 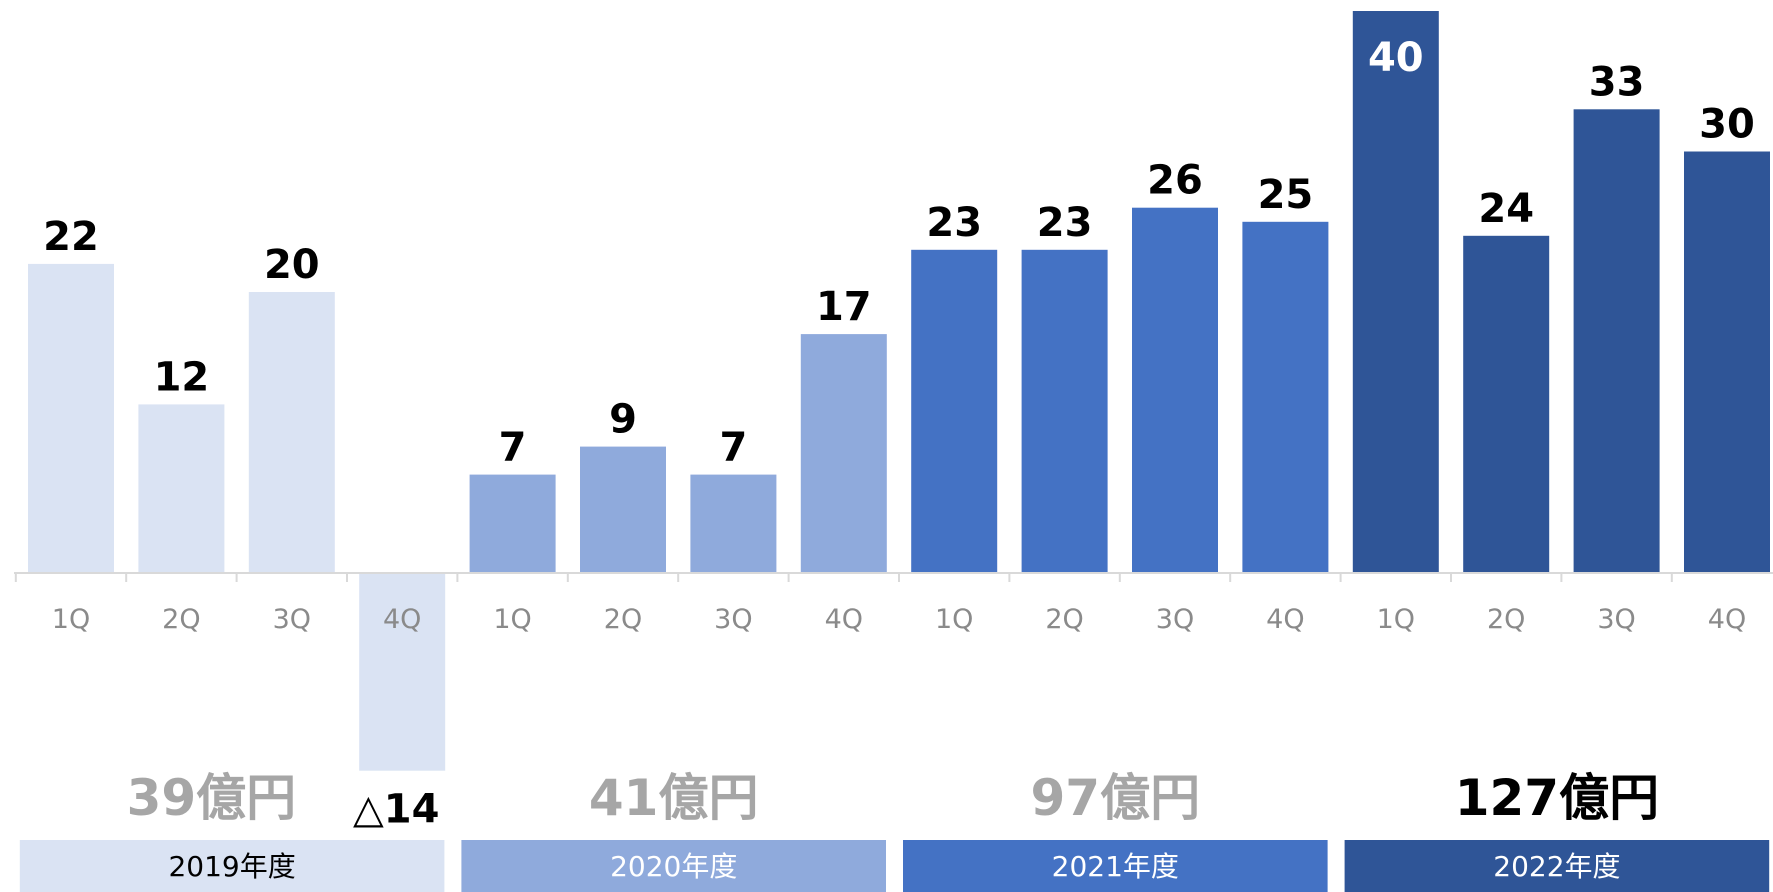 I want to click on year-total-label: 97億円, so click(x=1116, y=798).